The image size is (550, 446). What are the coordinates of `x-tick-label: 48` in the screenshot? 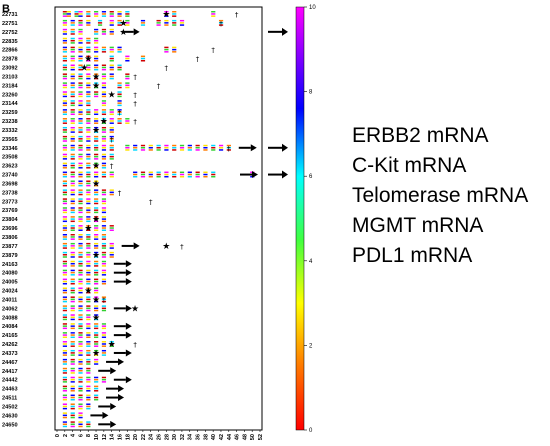 It's located at (245, 437).